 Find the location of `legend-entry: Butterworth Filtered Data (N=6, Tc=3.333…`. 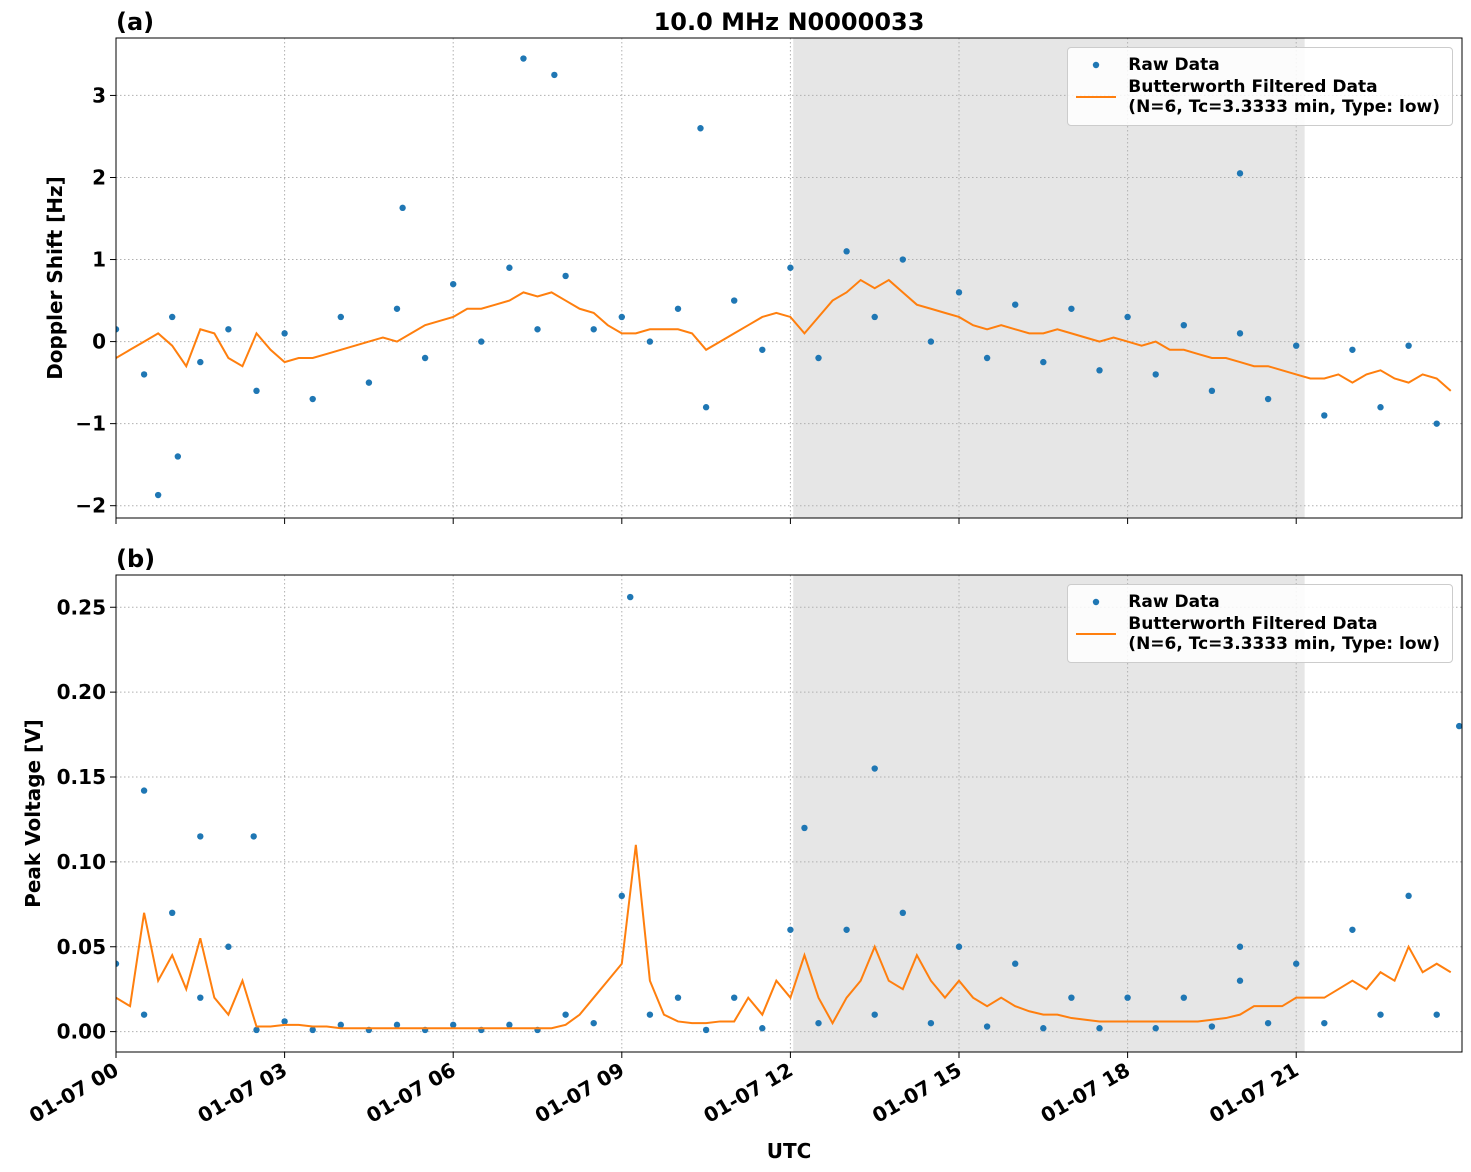

legend-entry: Butterworth Filtered Data (N=6, Tc=3.333… is located at coordinates (1258, 97).